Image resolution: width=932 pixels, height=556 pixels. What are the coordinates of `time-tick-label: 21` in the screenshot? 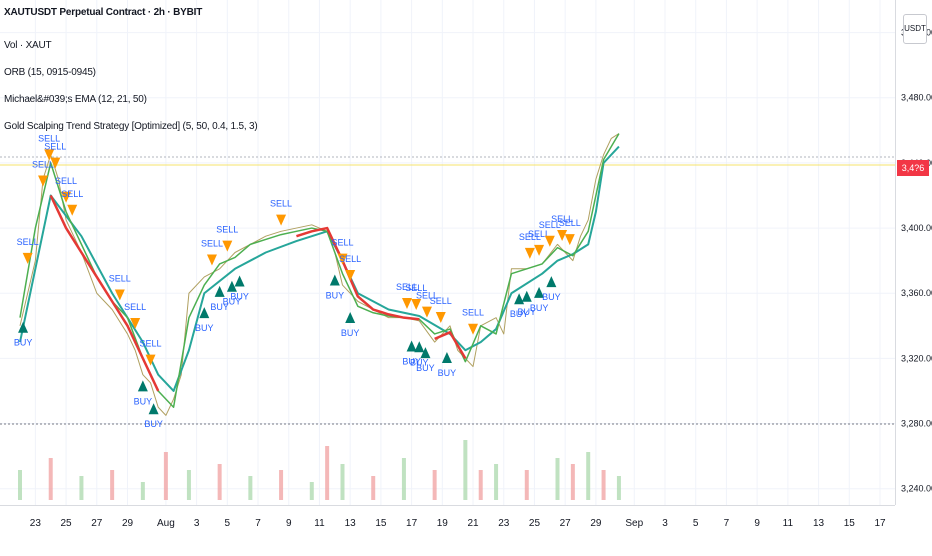 It's located at (473, 523).